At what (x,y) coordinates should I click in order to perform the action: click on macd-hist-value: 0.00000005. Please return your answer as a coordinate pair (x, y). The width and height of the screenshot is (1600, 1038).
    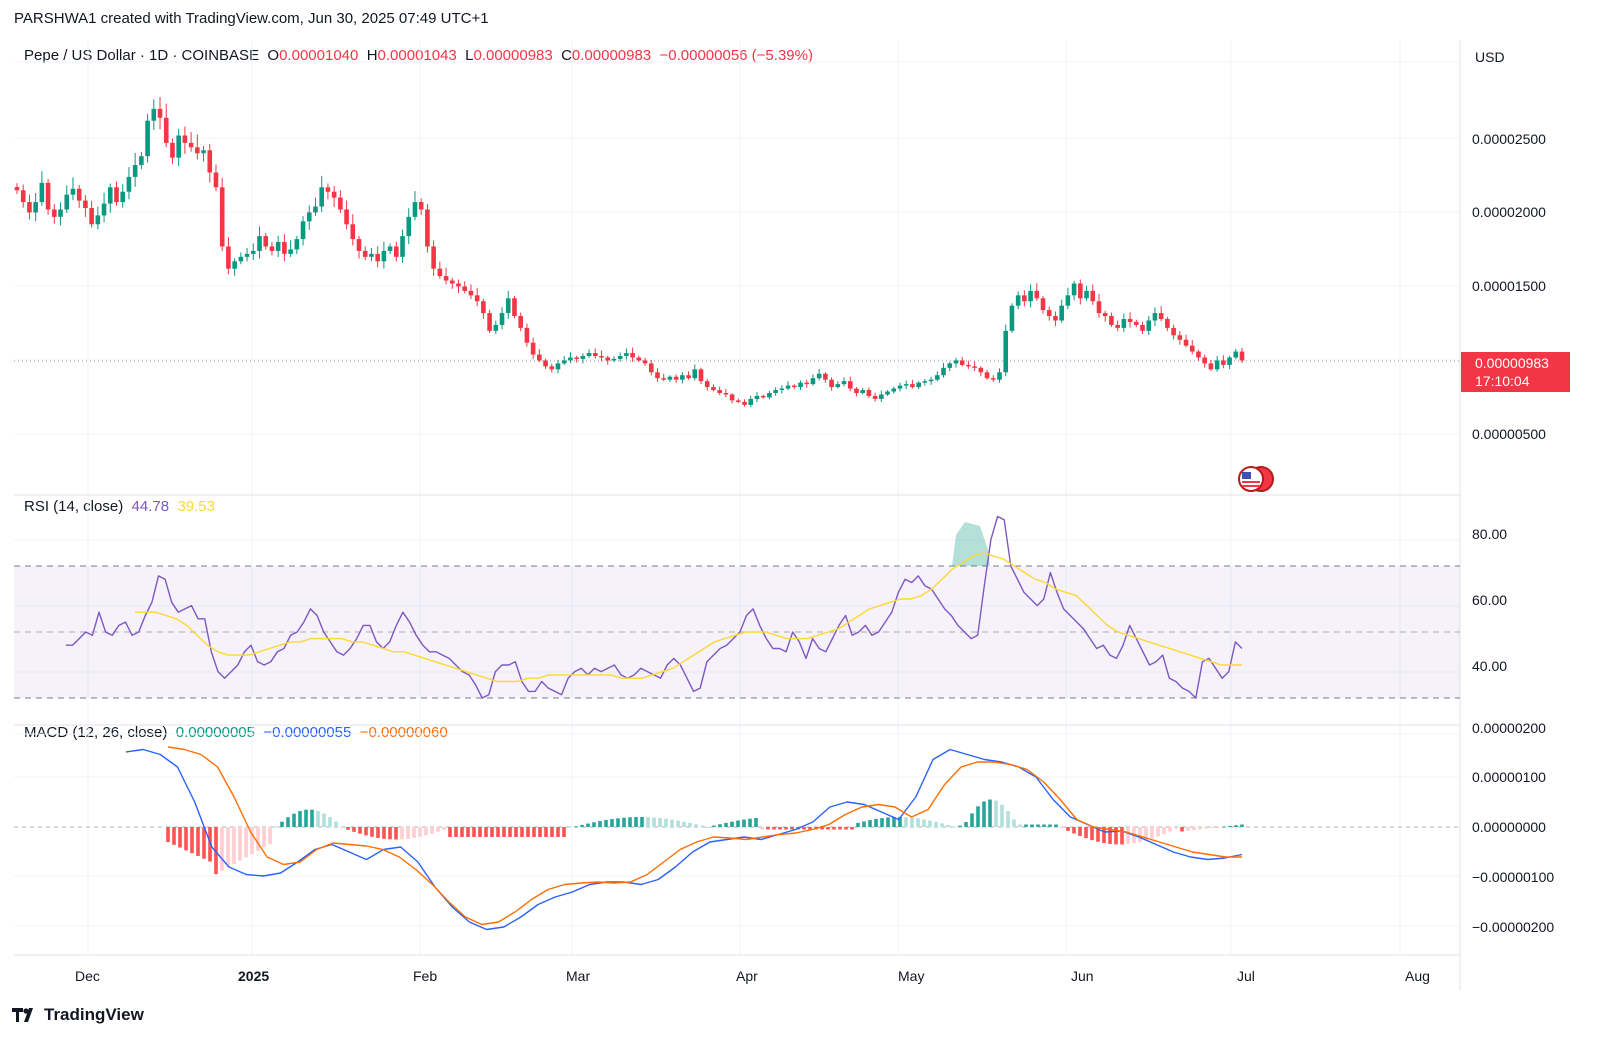
    Looking at the image, I should click on (215, 732).